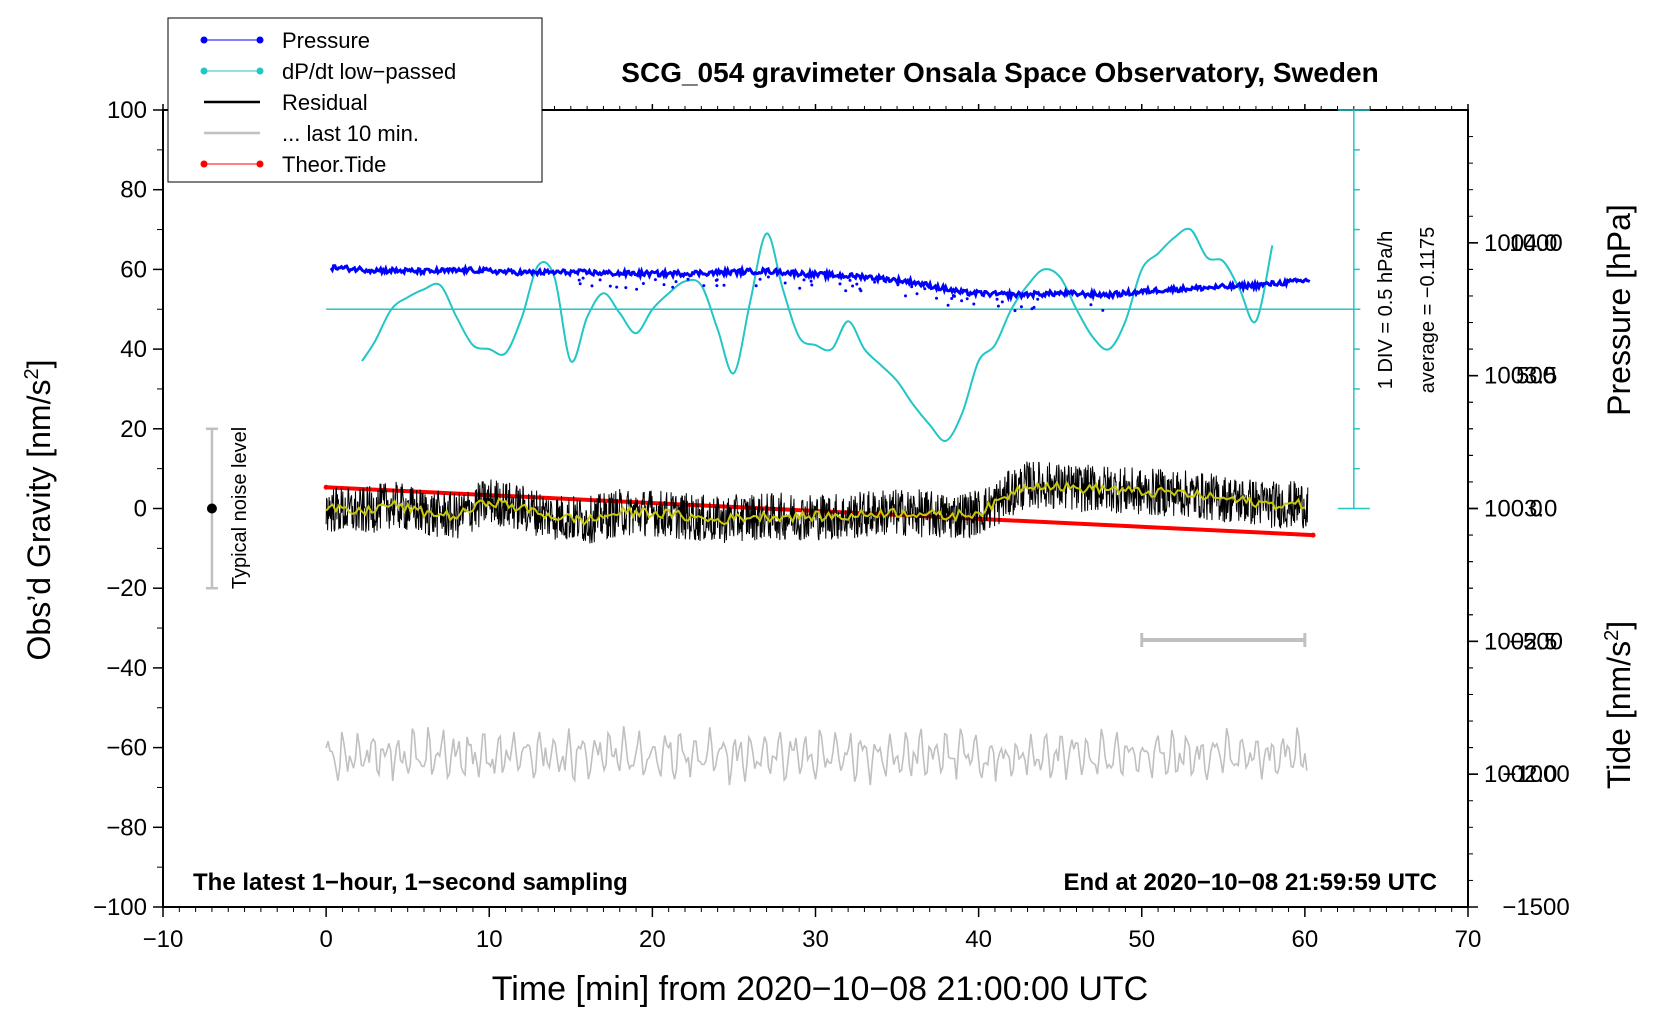 The width and height of the screenshot is (1660, 1020). What do you see at coordinates (1535, 243) in the screenshot?
I see `tide-tick-label: 1000` at bounding box center [1535, 243].